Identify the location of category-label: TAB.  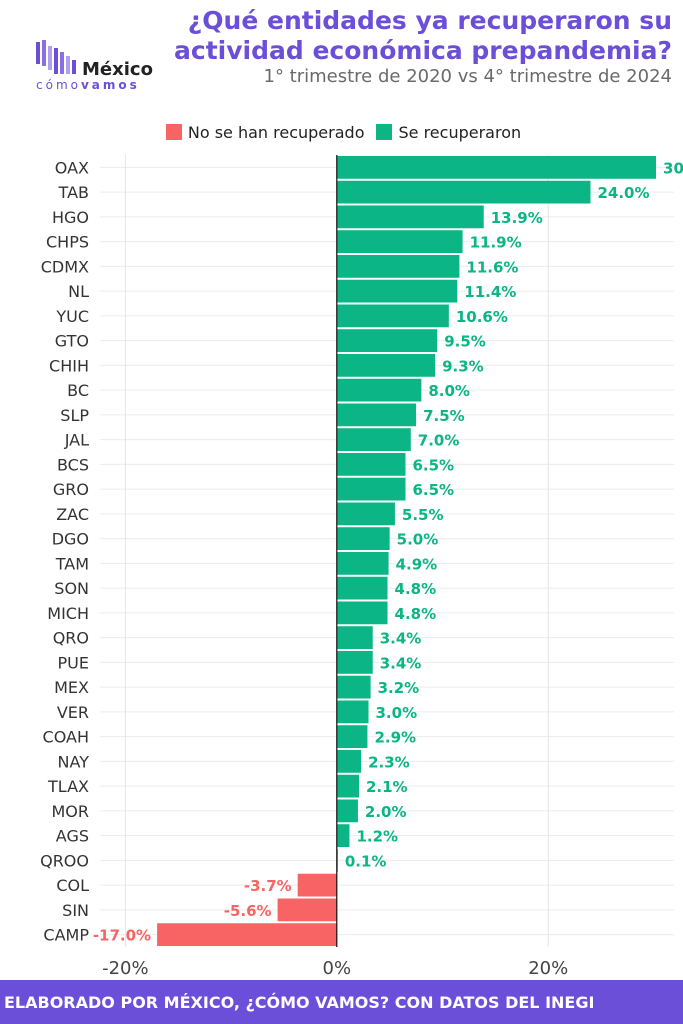
(73, 192).